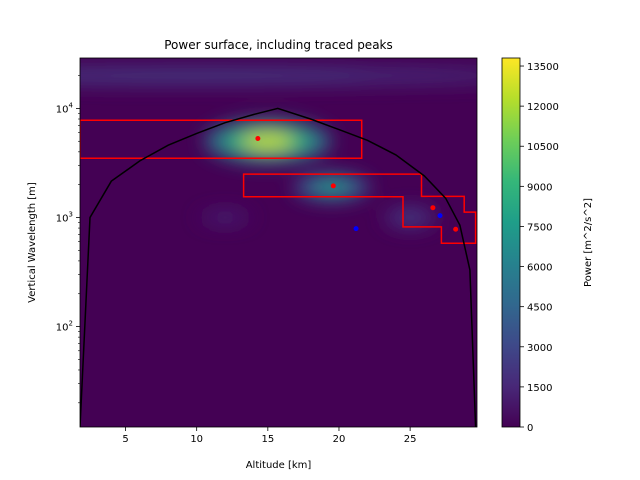  Describe the element at coordinates (511, 242) in the screenshot. I see `colorbar` at that location.